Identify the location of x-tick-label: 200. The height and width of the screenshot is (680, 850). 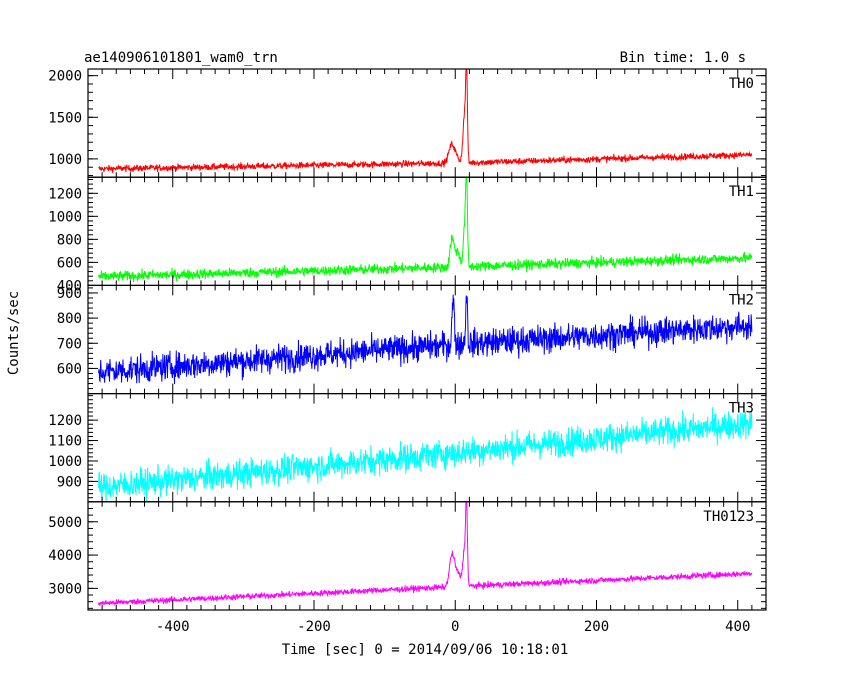
(596, 627).